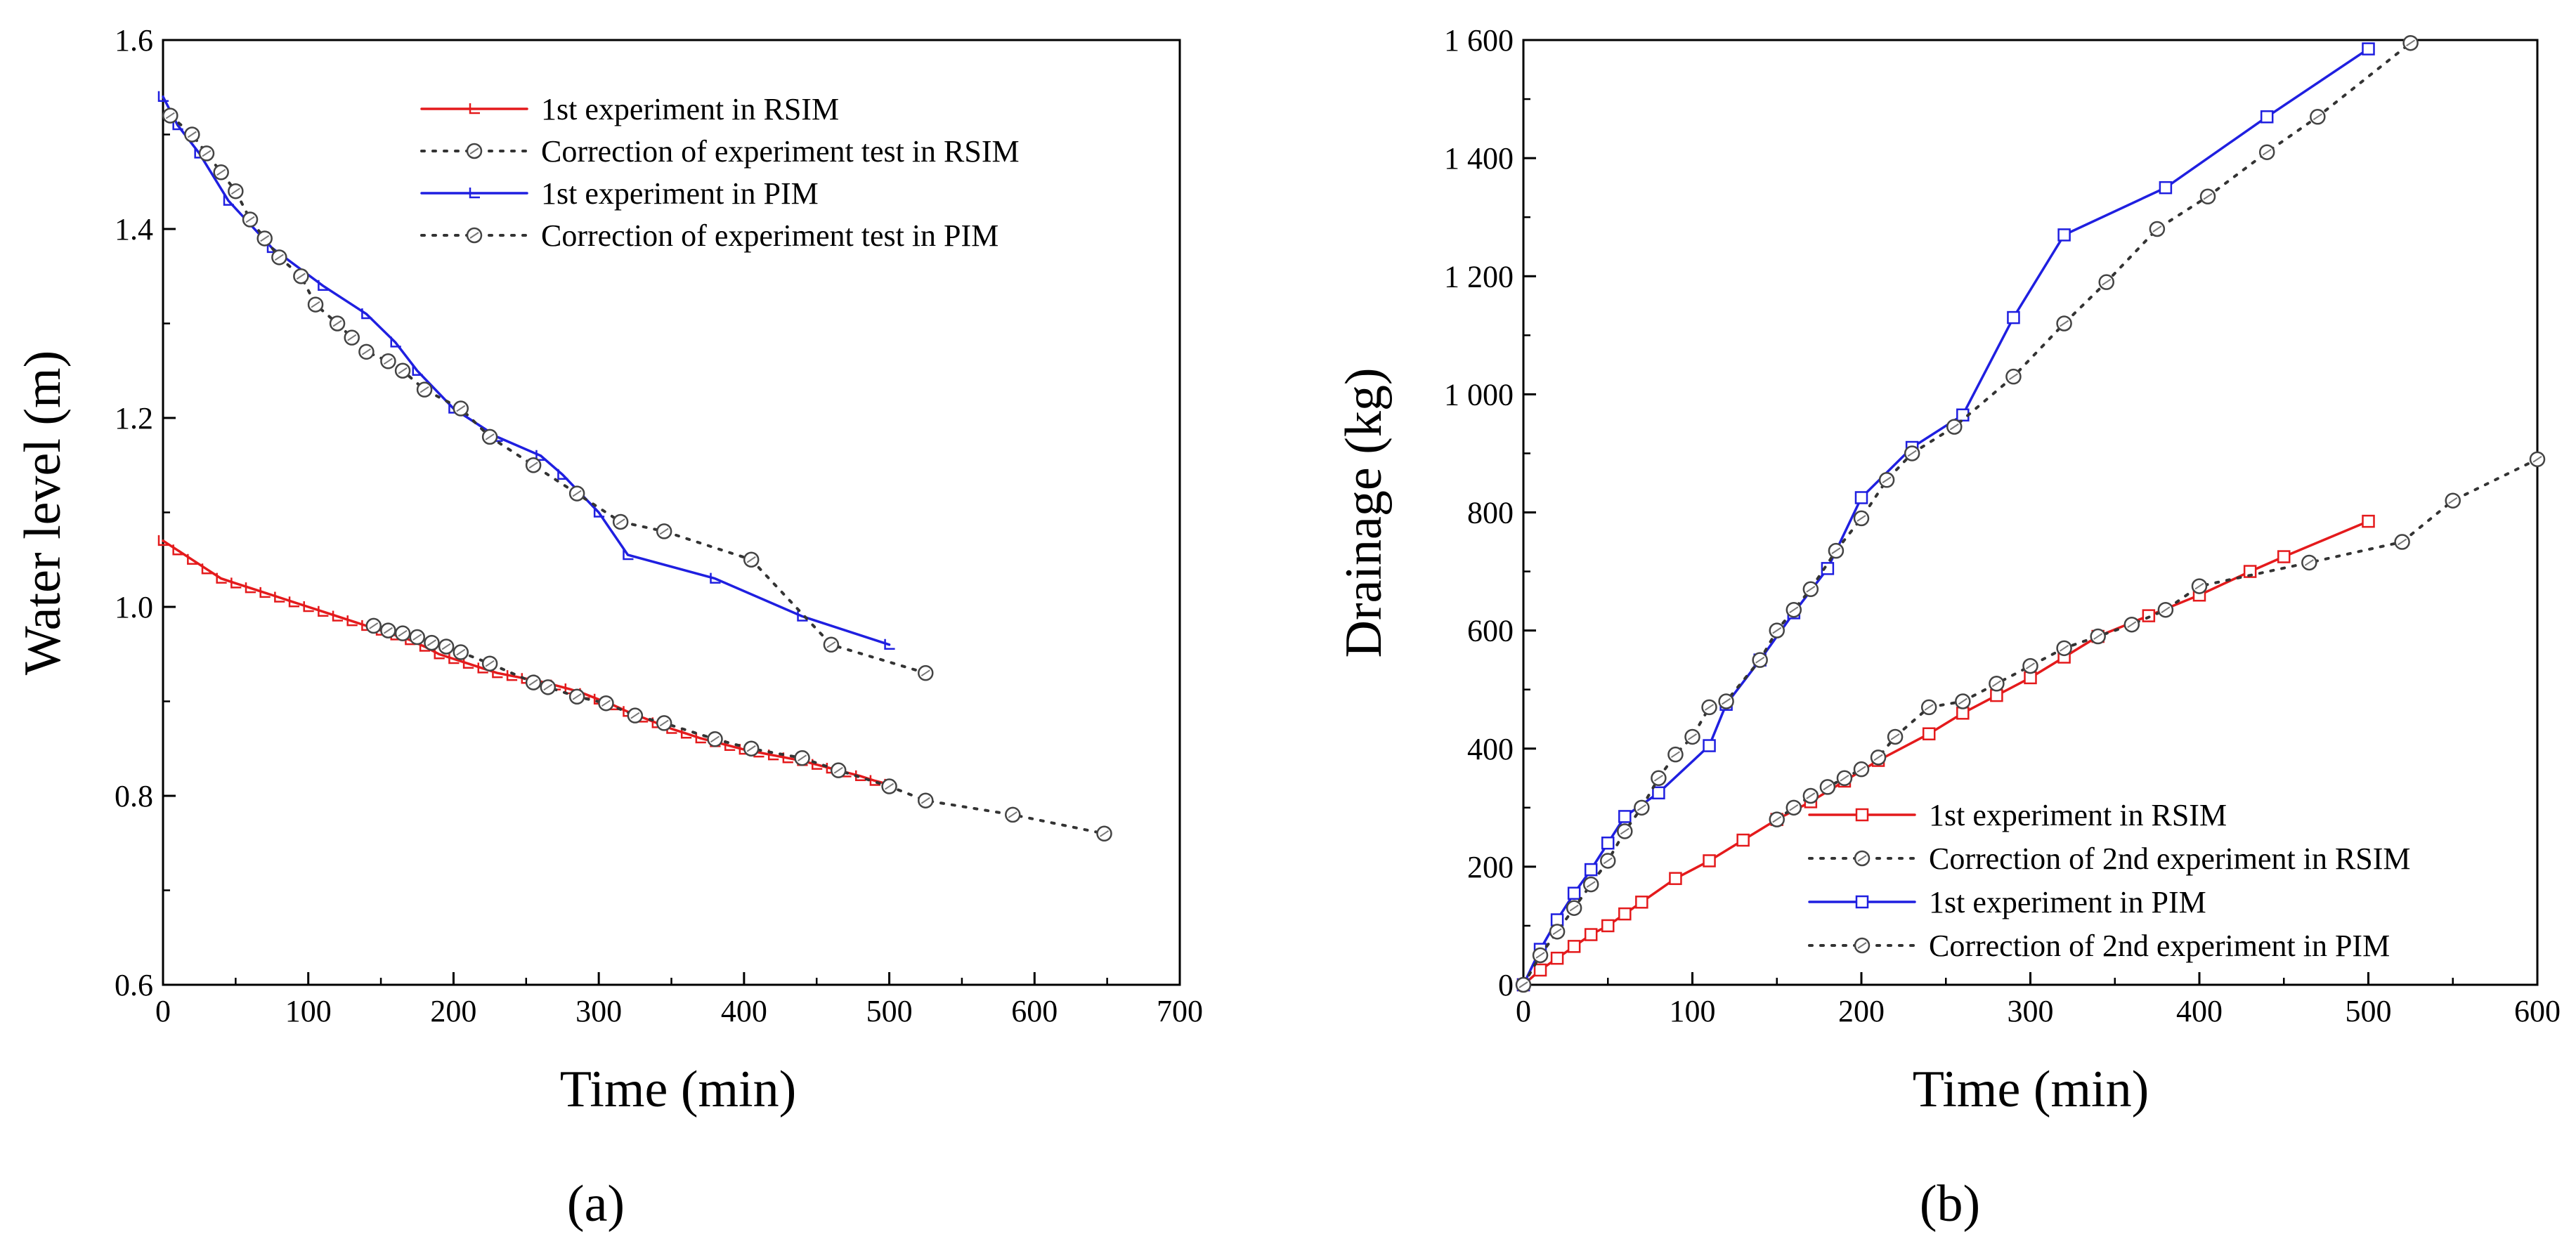 This screenshot has height=1251, width=2576. What do you see at coordinates (1479, 276) in the screenshot?
I see `b-ytick-label: 1 200` at bounding box center [1479, 276].